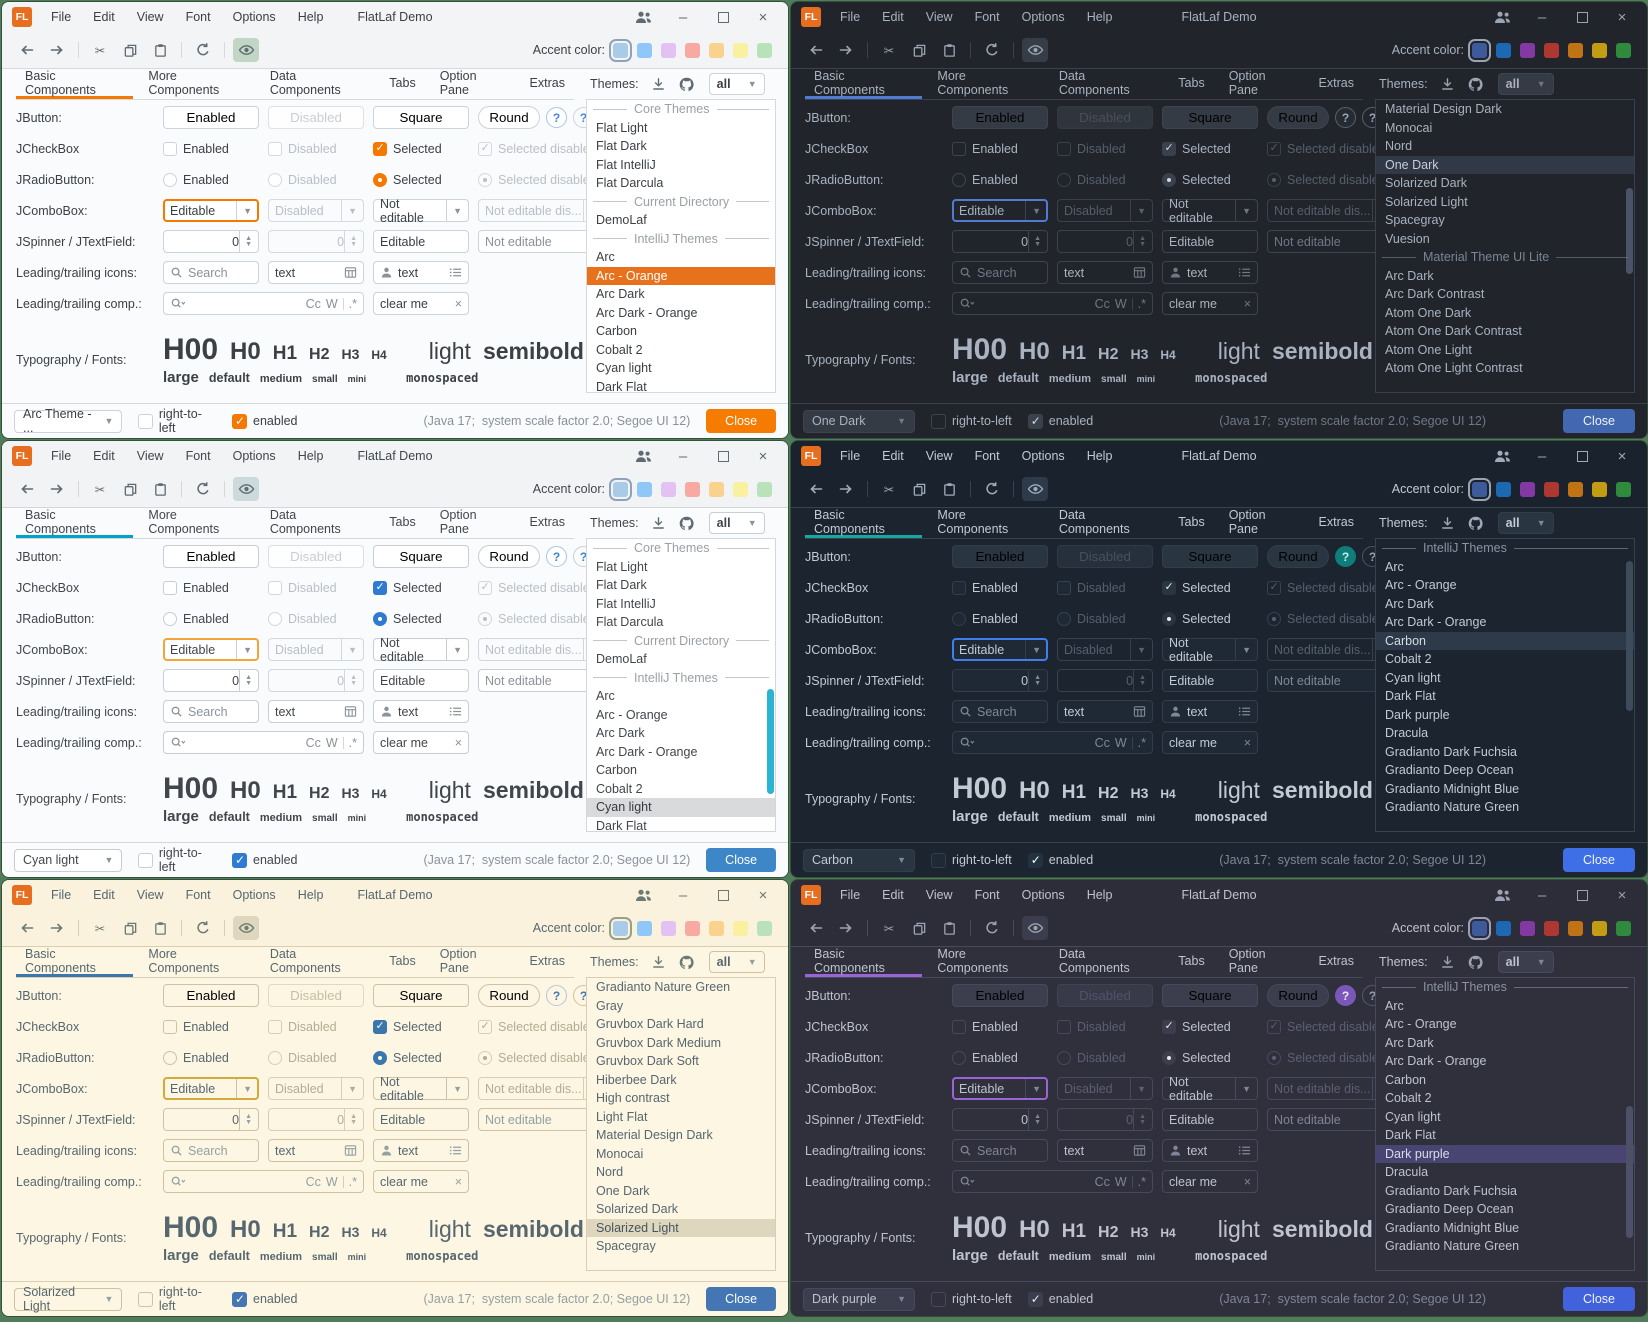 This screenshot has height=1322, width=1648. Describe the element at coordinates (1210, 117) in the screenshot. I see `jbutton-square-button: Square` at that location.